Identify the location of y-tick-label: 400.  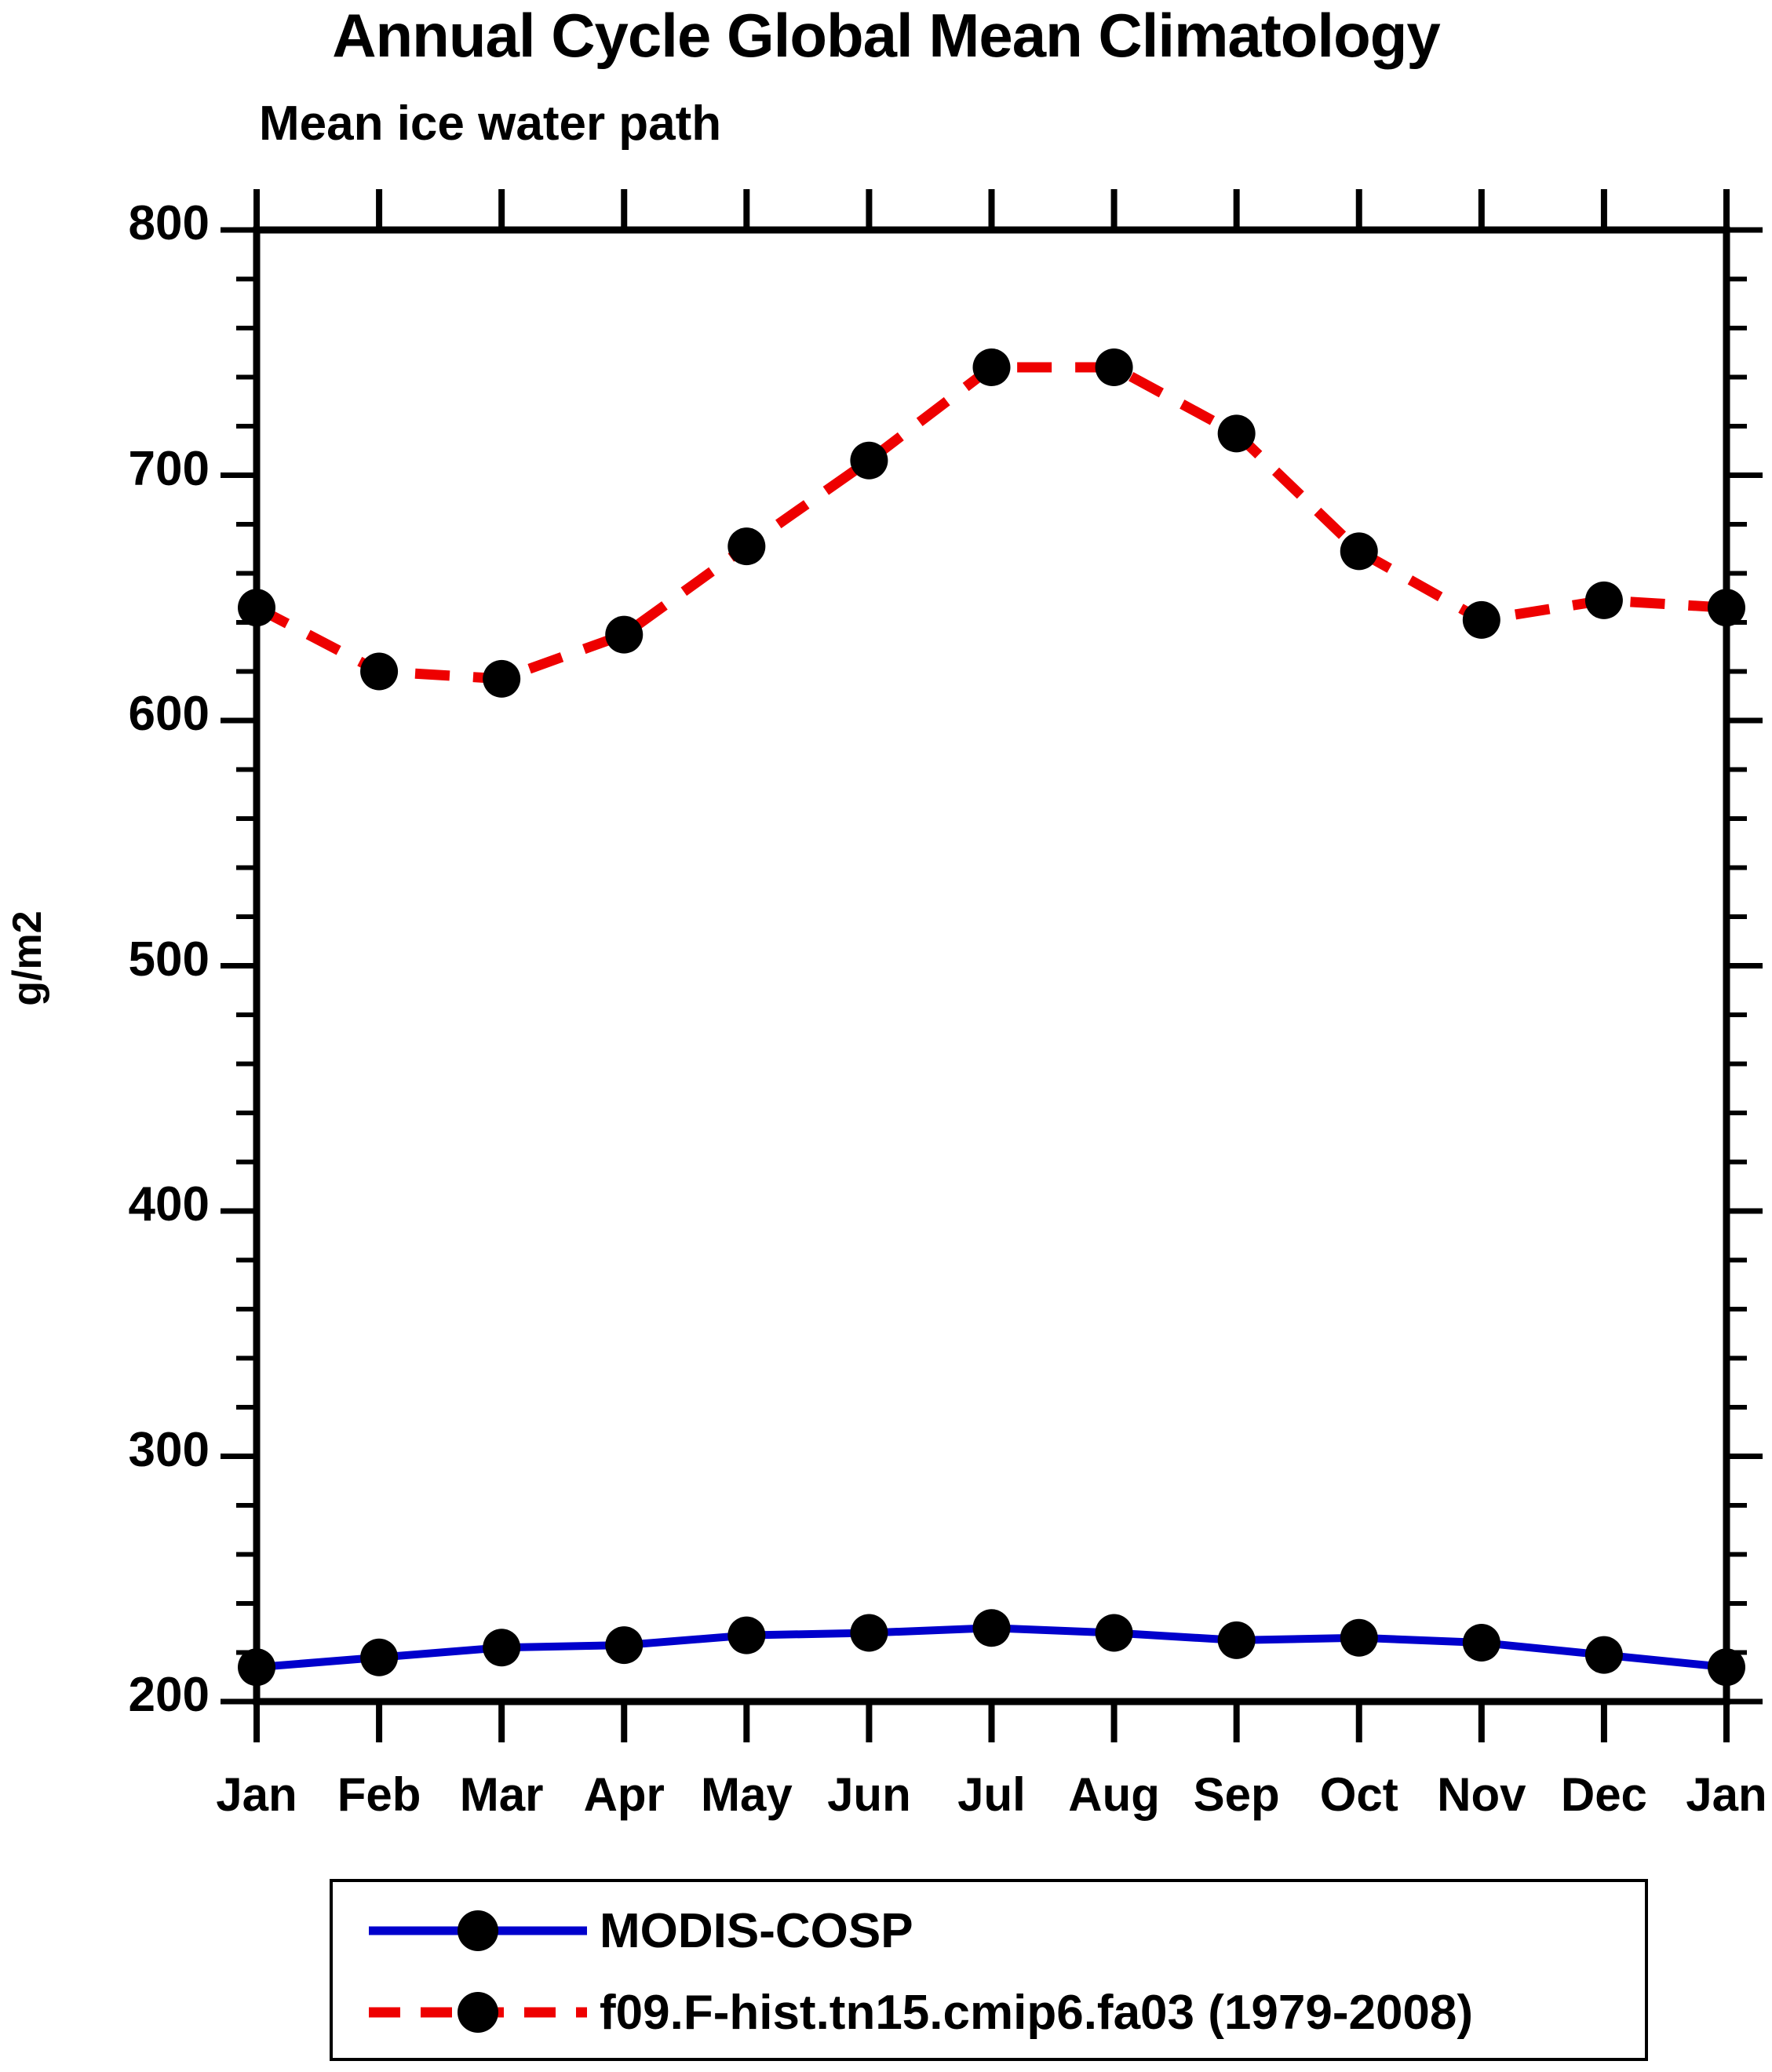
(169, 1204).